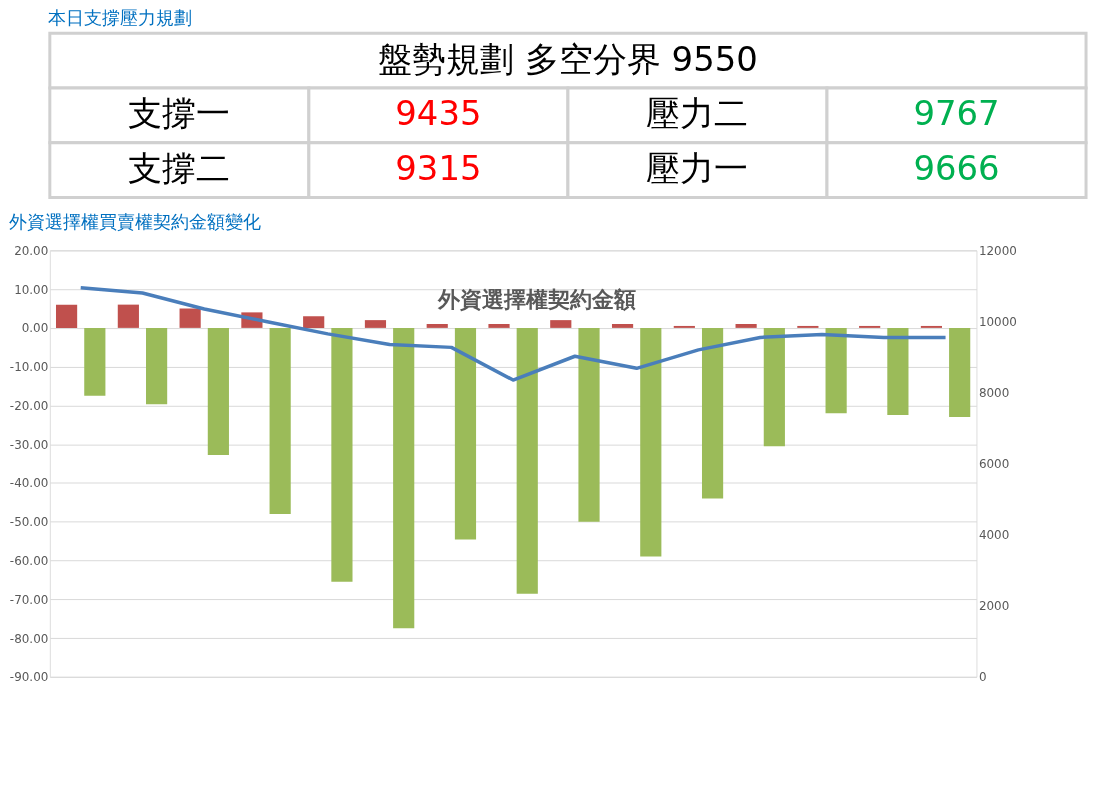 This screenshot has width=1096, height=794. Describe the element at coordinates (994, 464) in the screenshot. I see `y2-tick-label: 6000` at that location.